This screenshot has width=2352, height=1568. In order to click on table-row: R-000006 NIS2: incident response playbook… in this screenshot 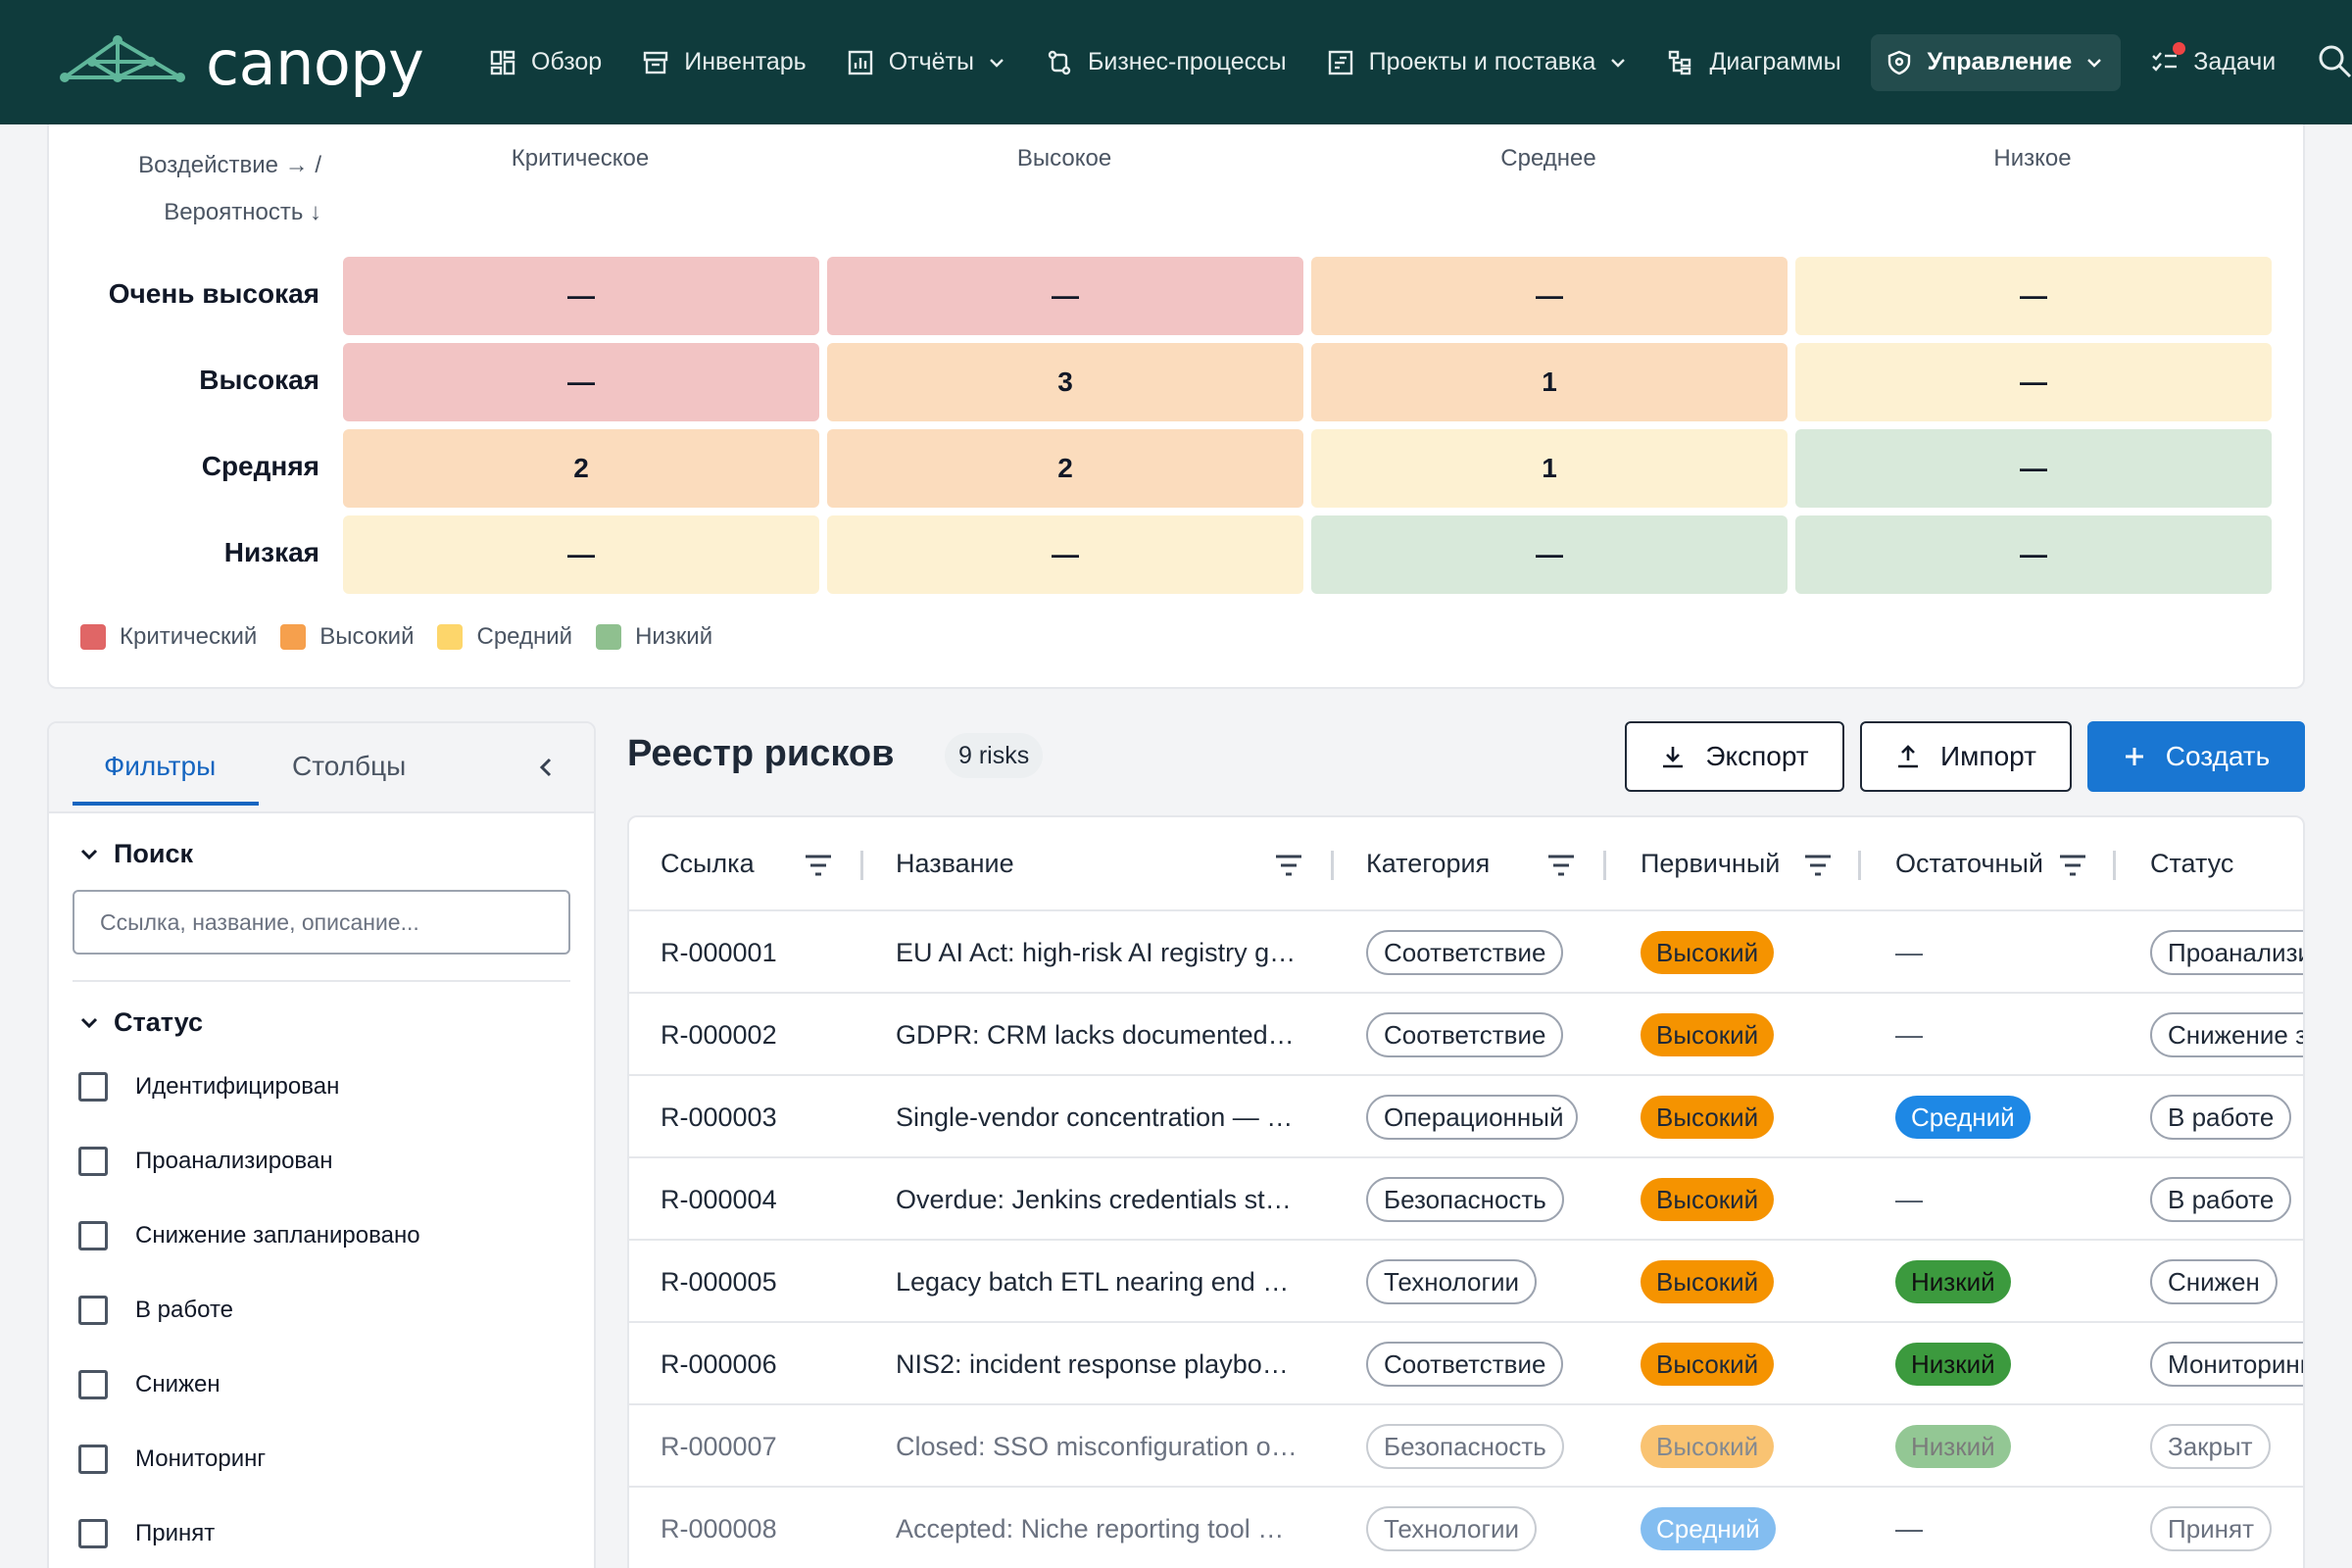, I will do `click(1466, 1364)`.